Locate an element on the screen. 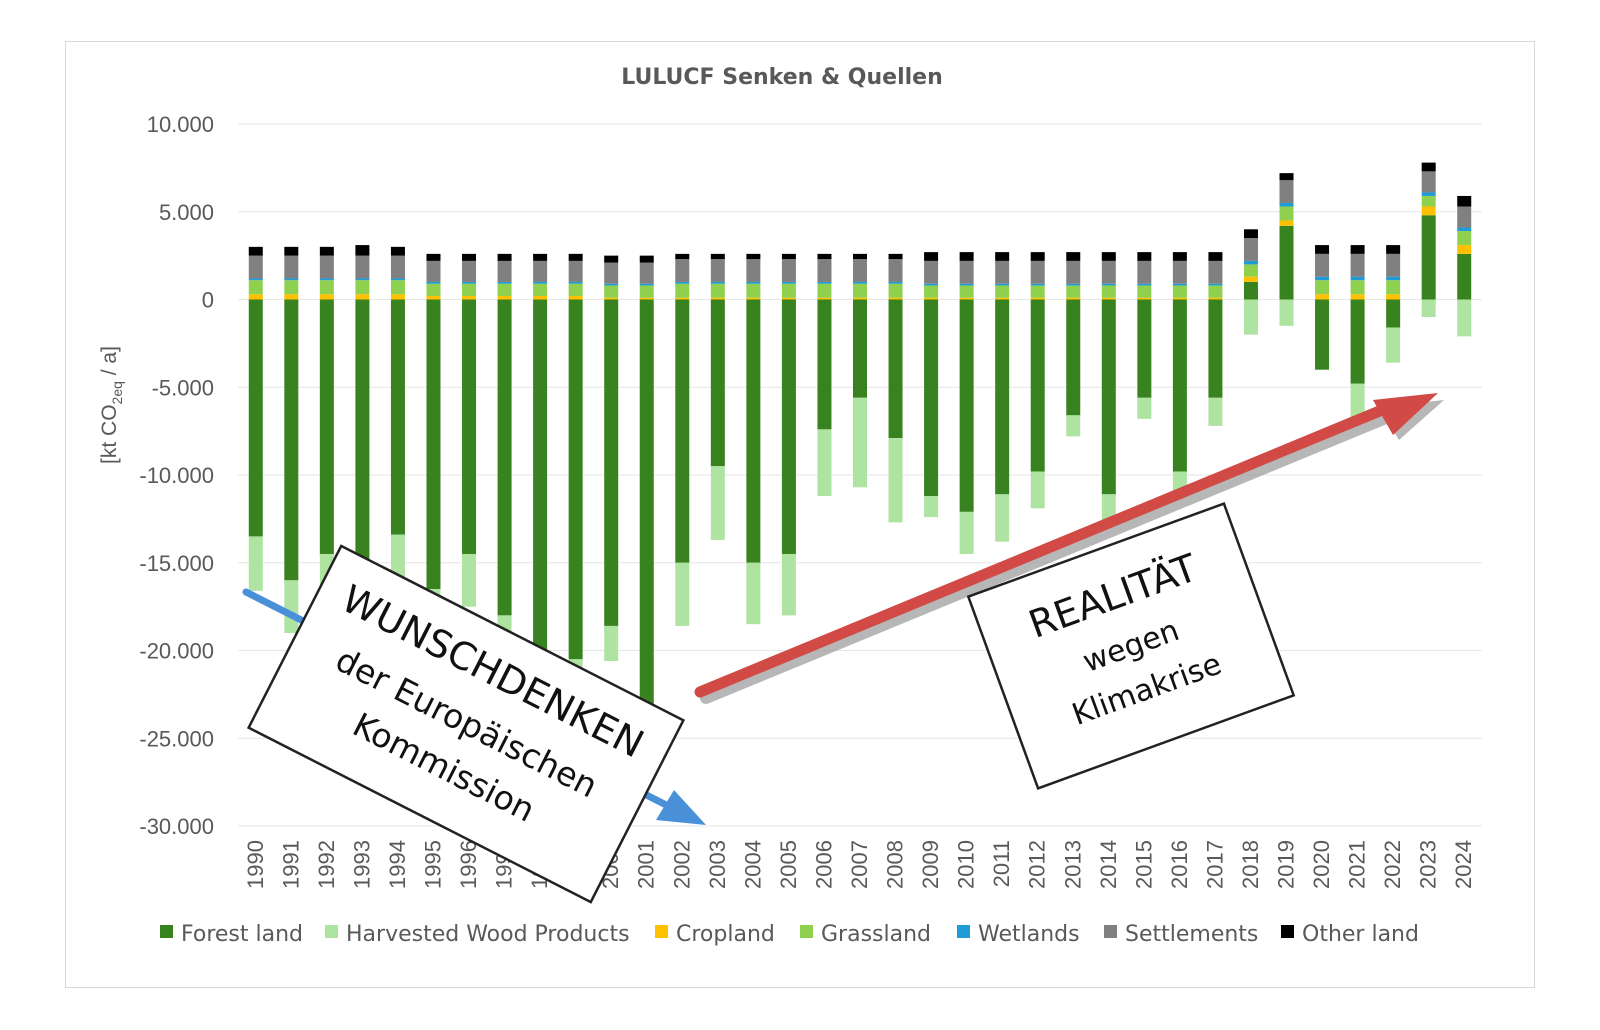  legend-label: Harvested Wood Products is located at coordinates (488, 934).